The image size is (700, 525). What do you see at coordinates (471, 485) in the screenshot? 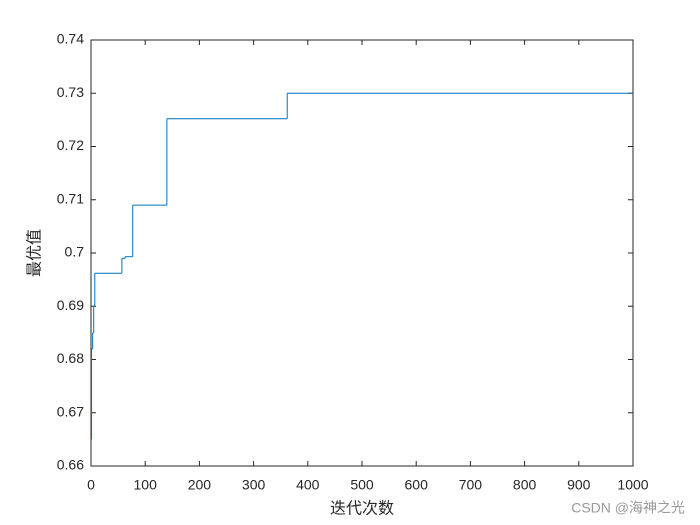
I see `x-tick-label: 700` at bounding box center [471, 485].